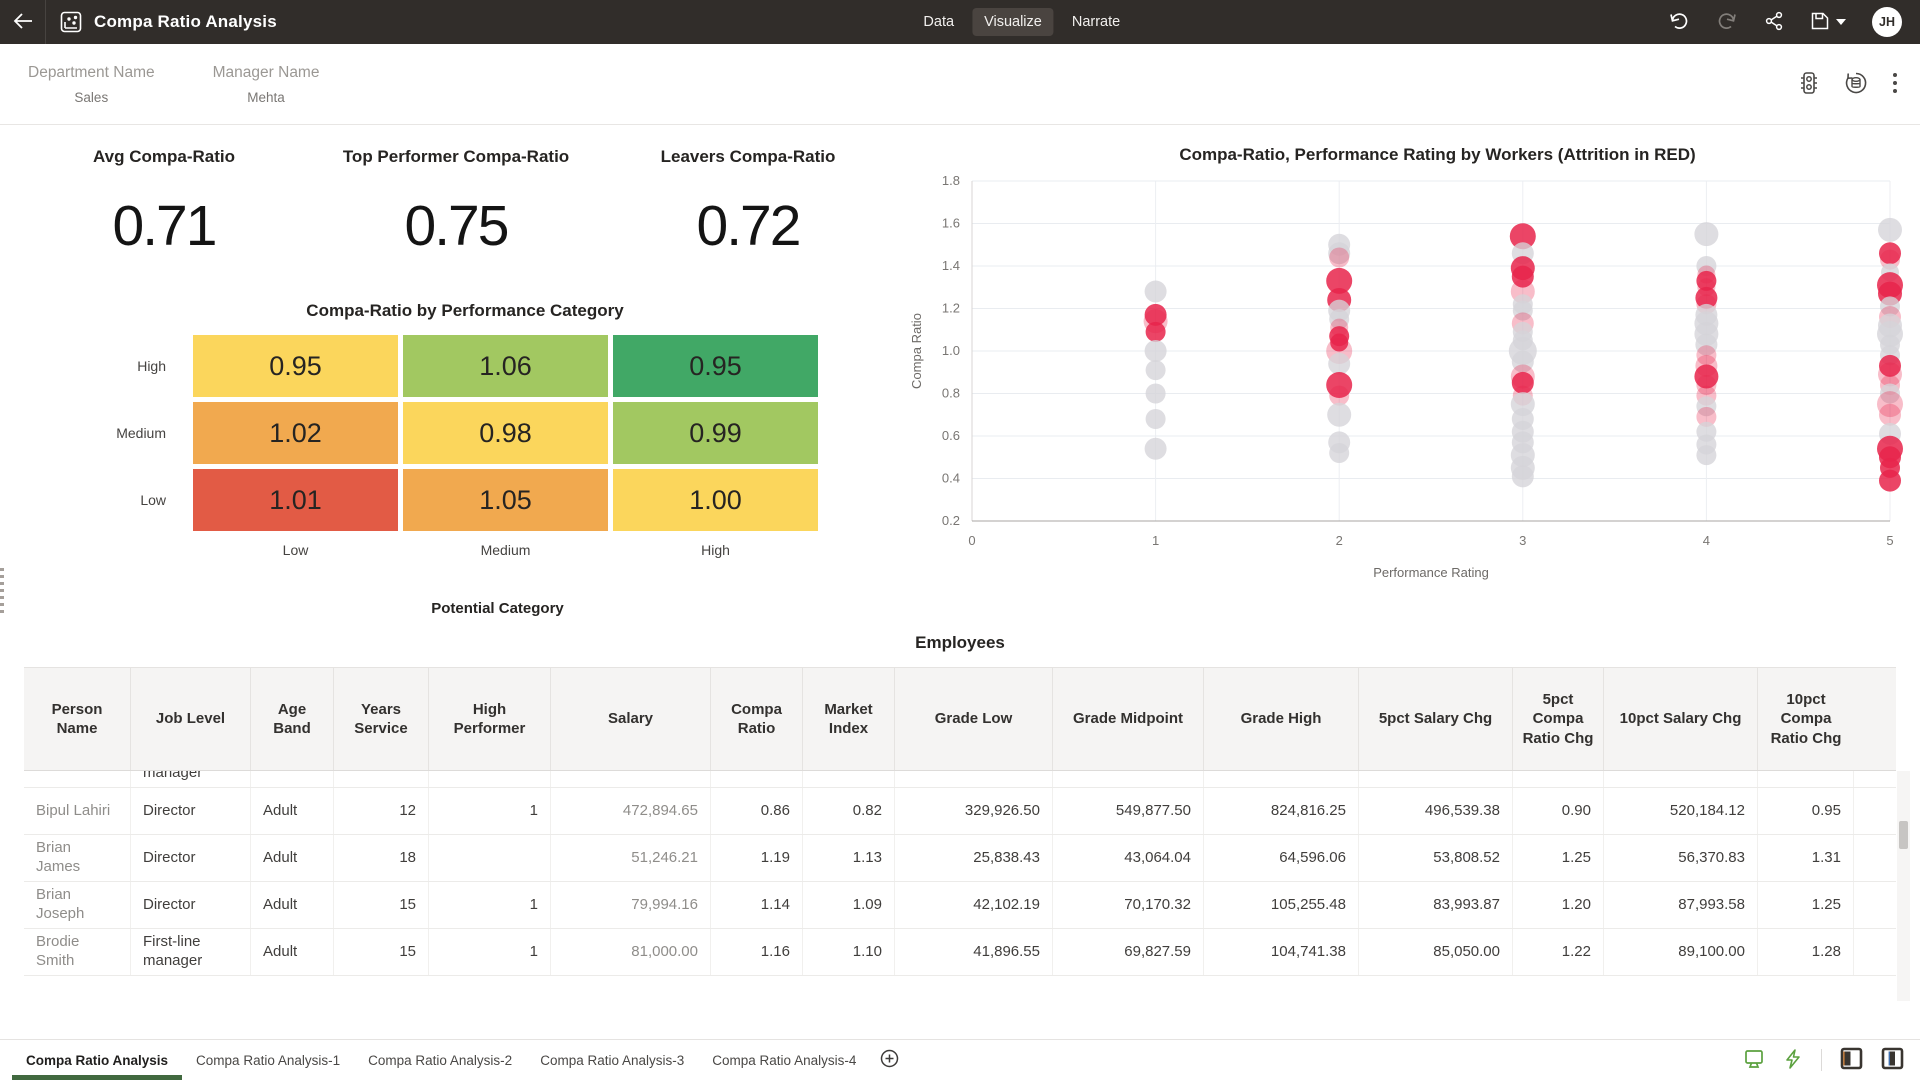  Describe the element at coordinates (1806, 718) in the screenshot. I see `table-column-header: 10pct Compa Ratio Chg` at that location.